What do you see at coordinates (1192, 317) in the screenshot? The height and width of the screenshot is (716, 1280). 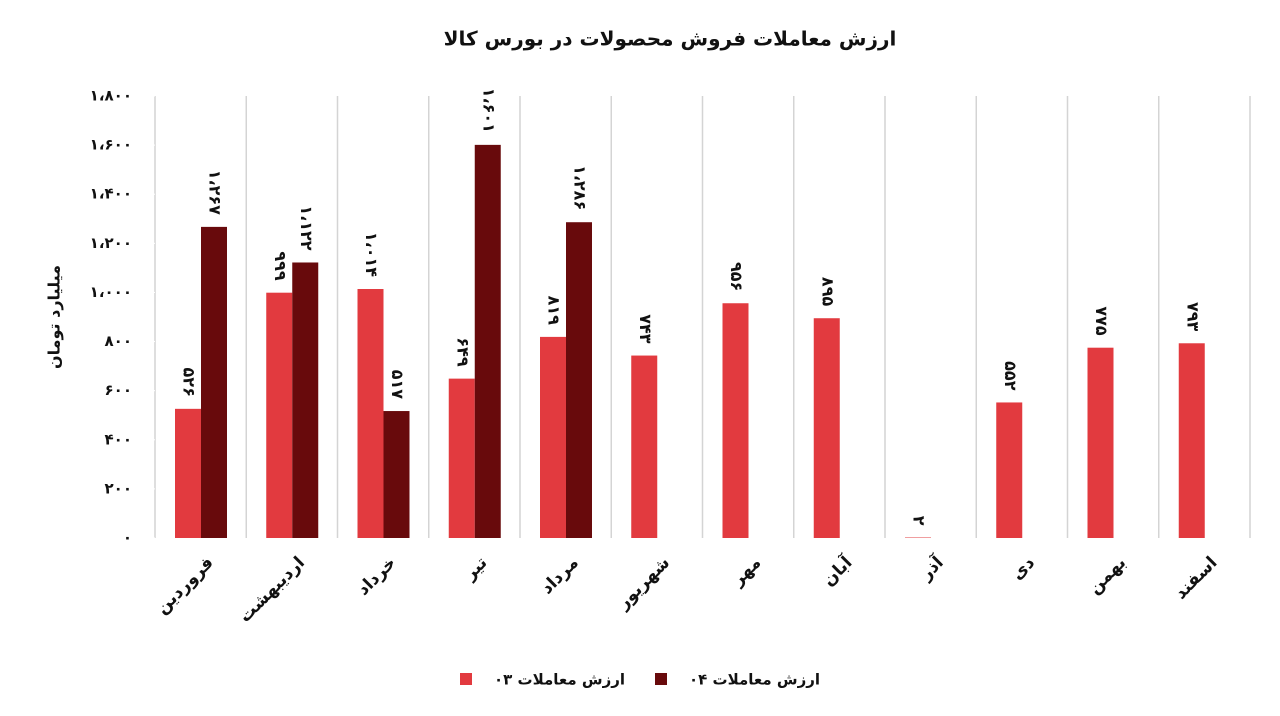 I see `value-label: ۷۹۳` at bounding box center [1192, 317].